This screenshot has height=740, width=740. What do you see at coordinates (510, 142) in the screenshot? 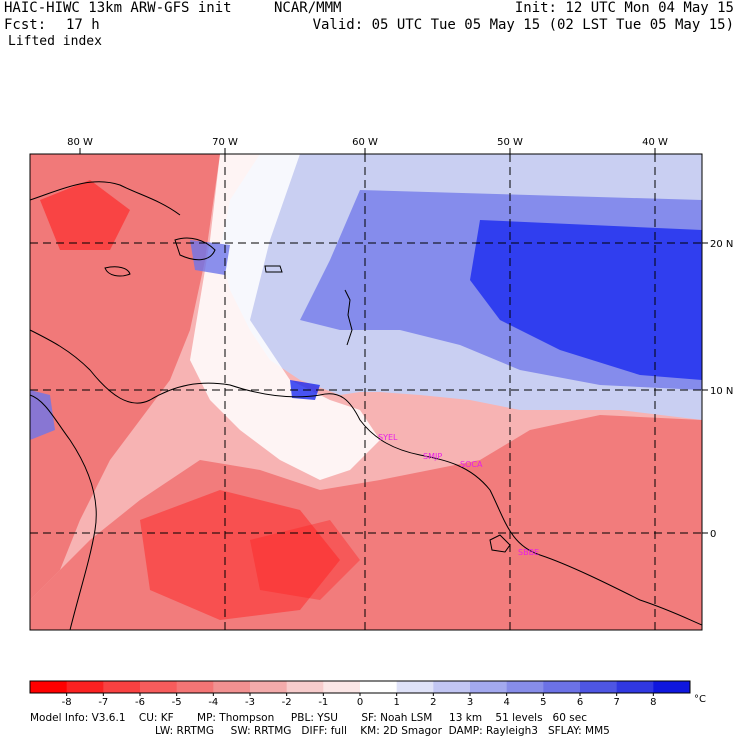
I see `lon-label-50w: 50 W` at bounding box center [510, 142].